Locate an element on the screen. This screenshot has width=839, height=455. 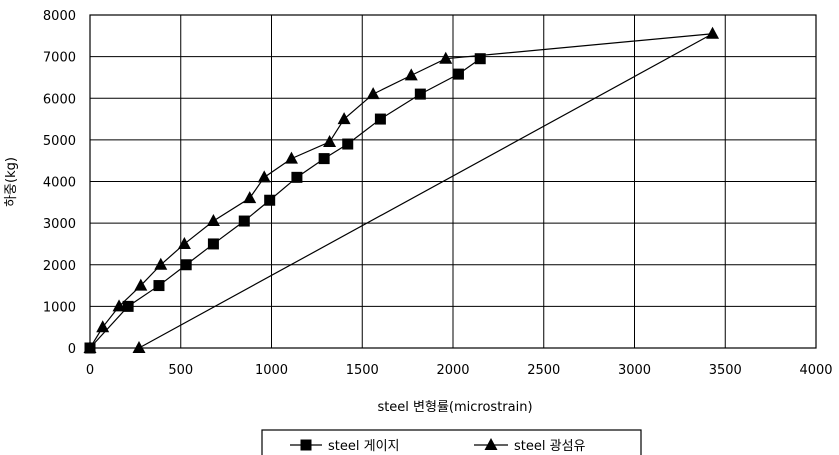
legend-box is located at coordinates (451, 442).